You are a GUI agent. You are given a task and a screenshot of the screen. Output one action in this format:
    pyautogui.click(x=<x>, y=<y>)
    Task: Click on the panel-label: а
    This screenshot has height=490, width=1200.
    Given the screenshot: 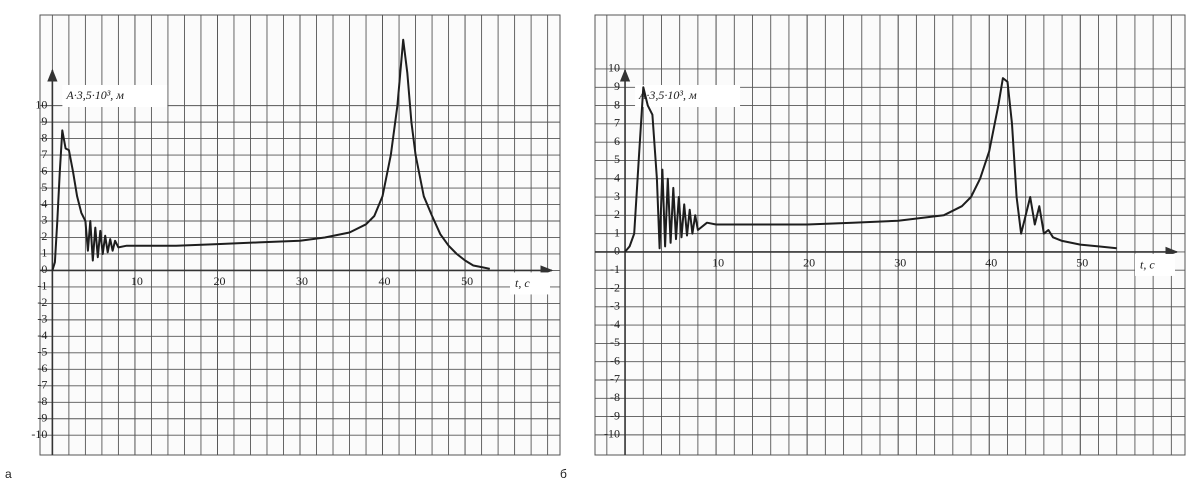 What is the action you would take?
    pyautogui.click(x=8, y=474)
    